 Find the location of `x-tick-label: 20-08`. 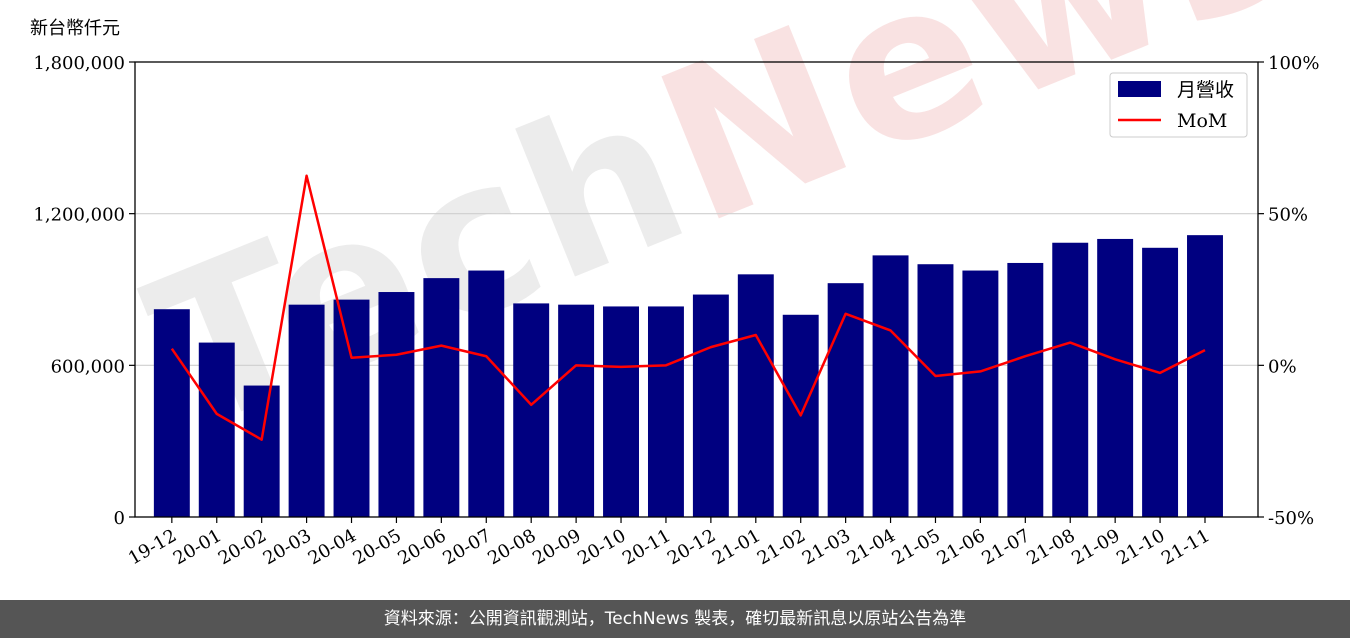

x-tick-label: 20-08 is located at coordinates (511, 547).